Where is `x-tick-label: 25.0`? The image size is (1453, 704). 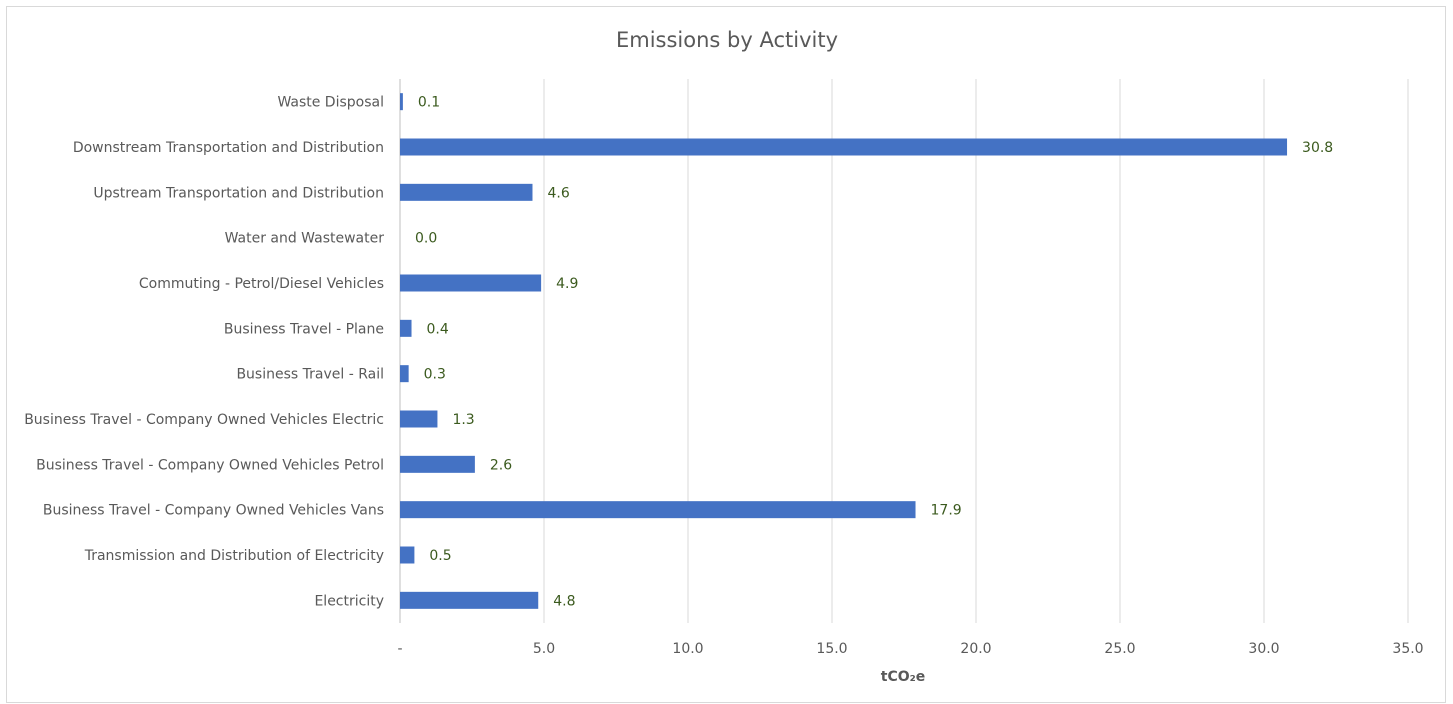 x-tick-label: 25.0 is located at coordinates (1119, 649).